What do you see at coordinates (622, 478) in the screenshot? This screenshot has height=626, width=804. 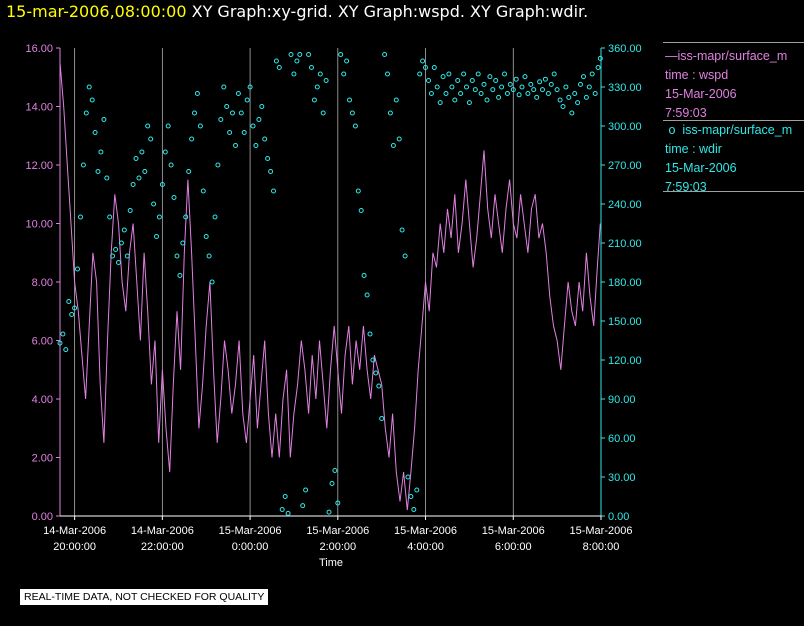 I see `y-right-tick-label: 30.00` at bounding box center [622, 478].